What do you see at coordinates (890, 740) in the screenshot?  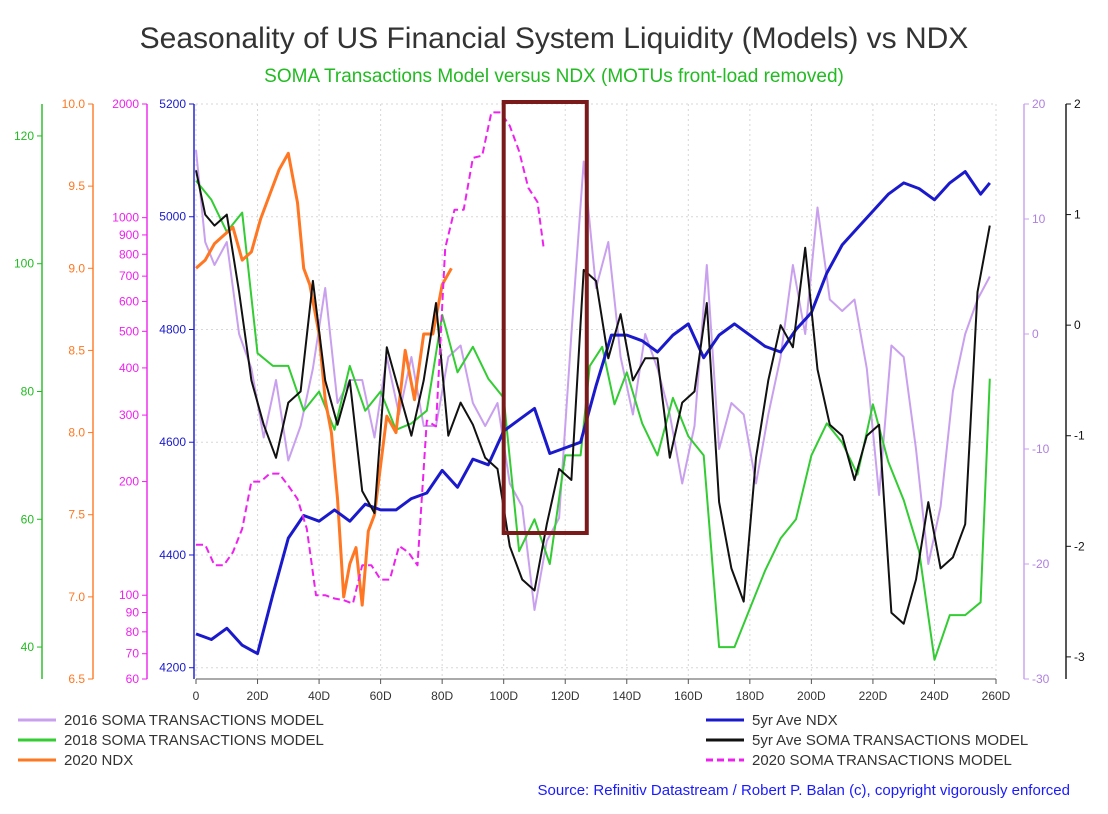 I see `legend-label: 5yr Ave SOMA TRANSACTIONS MODEL` at bounding box center [890, 740].